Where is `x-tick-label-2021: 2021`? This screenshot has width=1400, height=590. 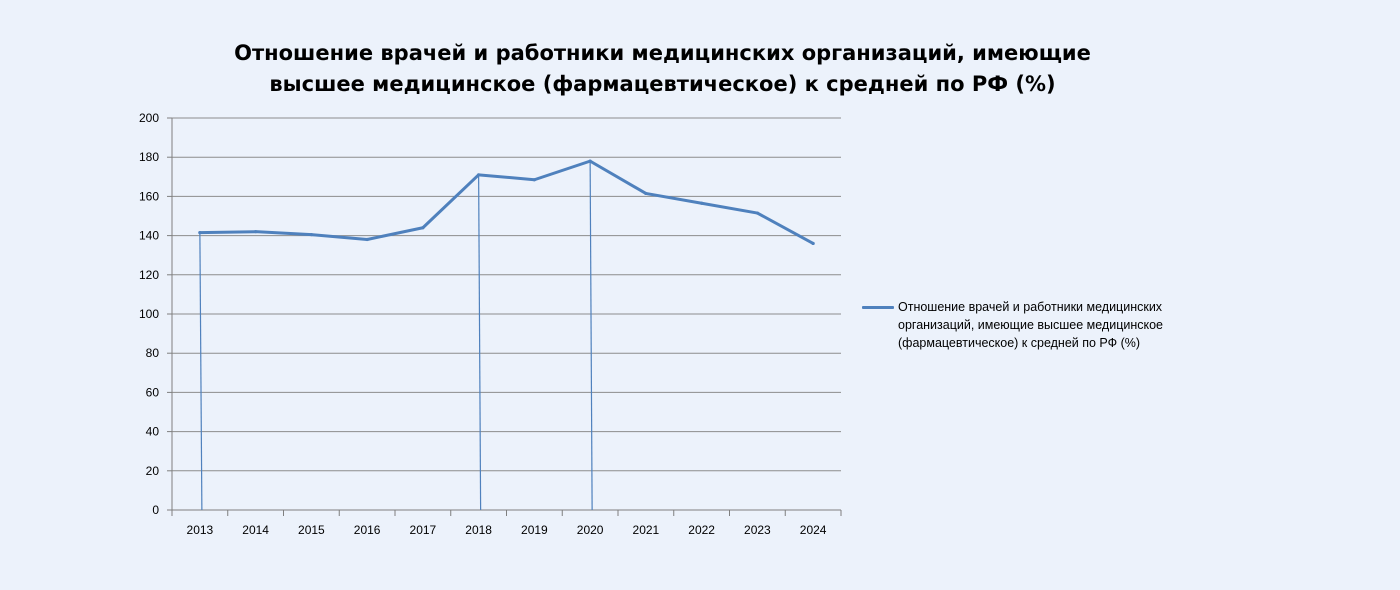
x-tick-label-2021: 2021 is located at coordinates (646, 530).